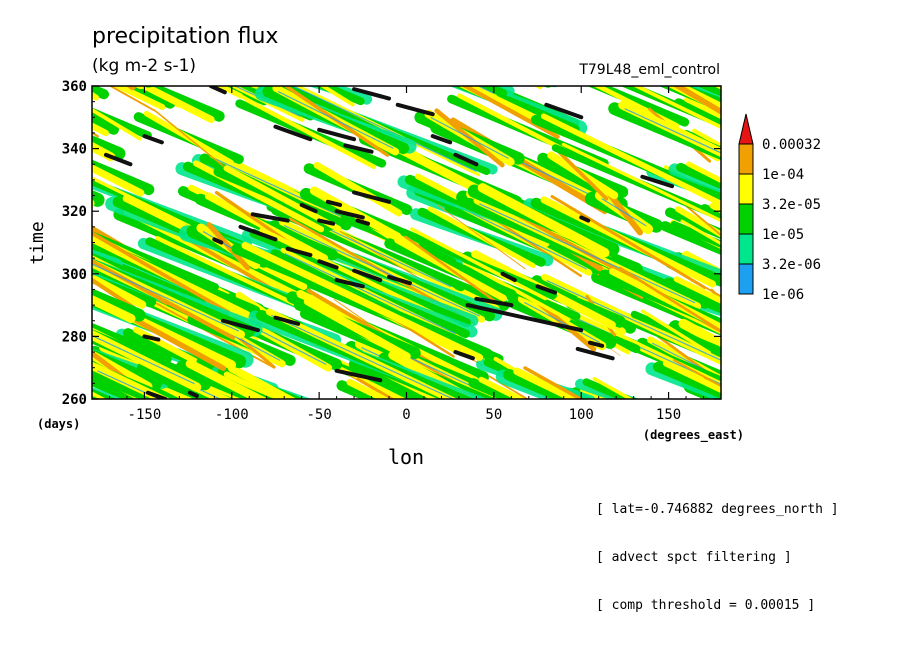 Image resolution: width=904 pixels, height=654 pixels. I want to click on colorbar-label: 1e-04, so click(783, 175).